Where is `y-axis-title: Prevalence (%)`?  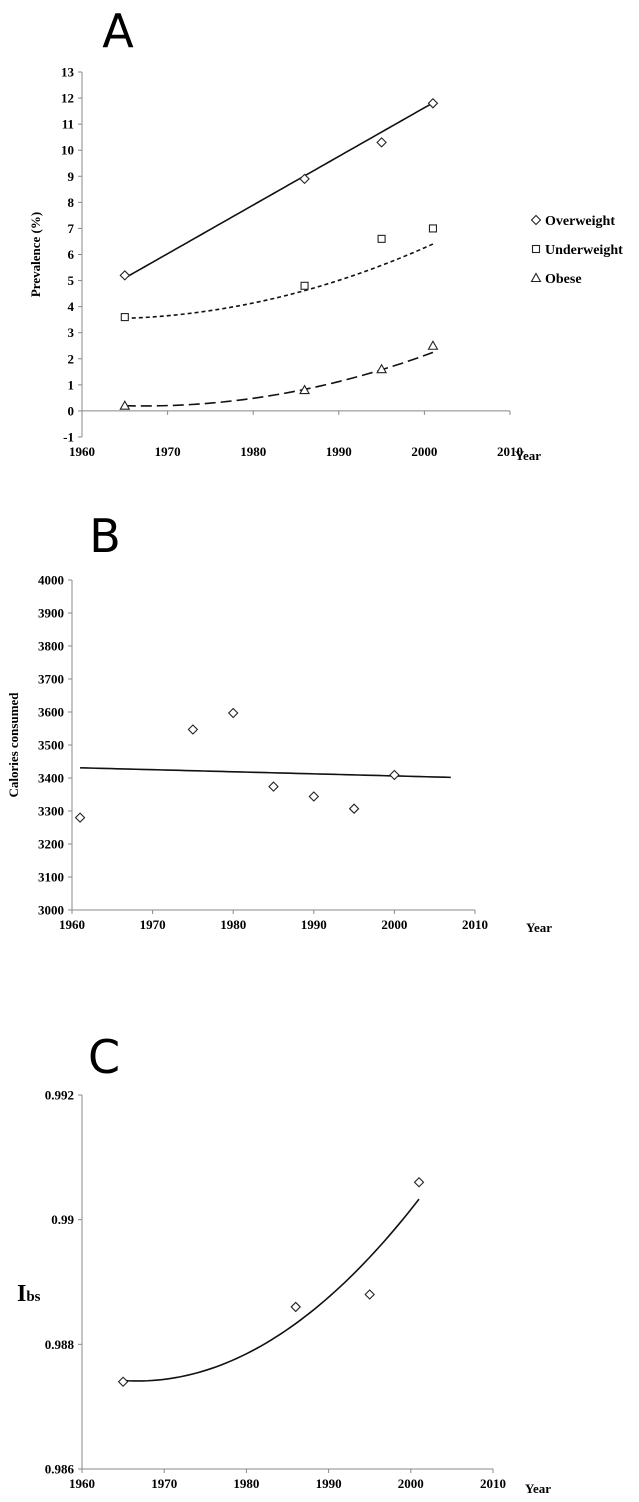
y-axis-title: Prevalence (%) is located at coordinates (35, 254).